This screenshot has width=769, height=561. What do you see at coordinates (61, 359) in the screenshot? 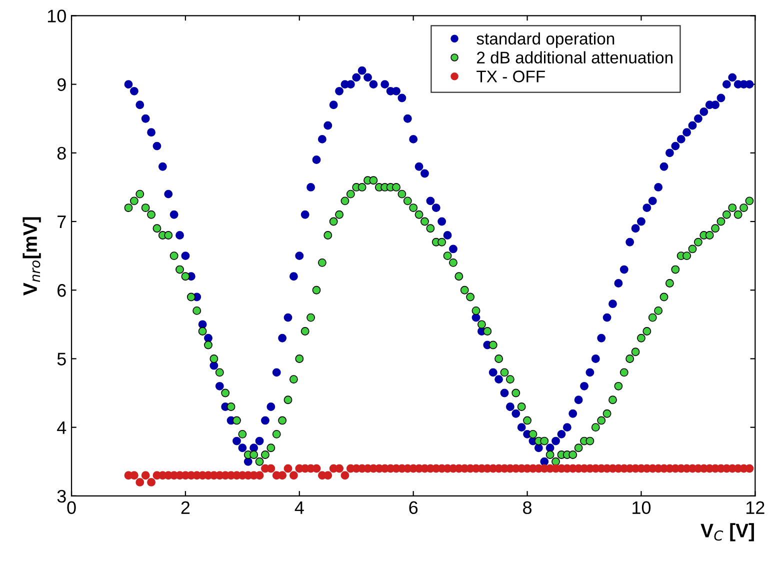
I see `y-tick-label: 5` at bounding box center [61, 359].